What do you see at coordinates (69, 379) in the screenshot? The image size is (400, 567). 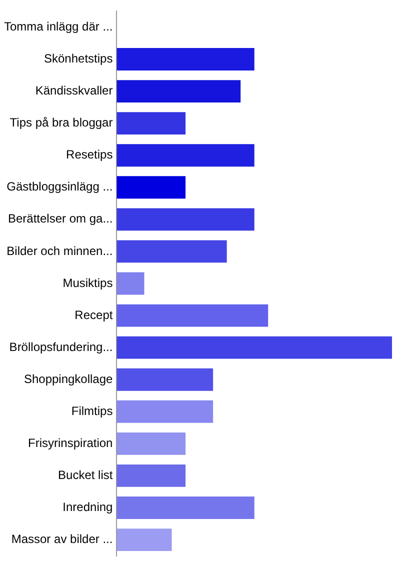 I see `y-tick-label: Shoppingkollage` at bounding box center [69, 379].